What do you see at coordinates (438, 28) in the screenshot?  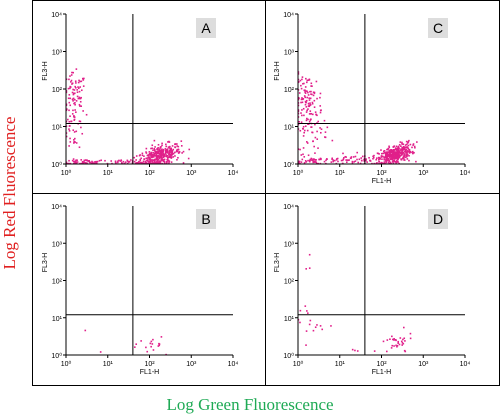 I see `panel-c-letter: C` at bounding box center [438, 28].